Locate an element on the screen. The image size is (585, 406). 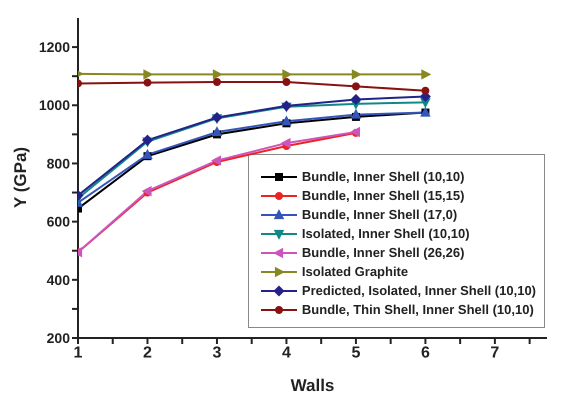
x-tick-label: 4 is located at coordinates (286, 353).